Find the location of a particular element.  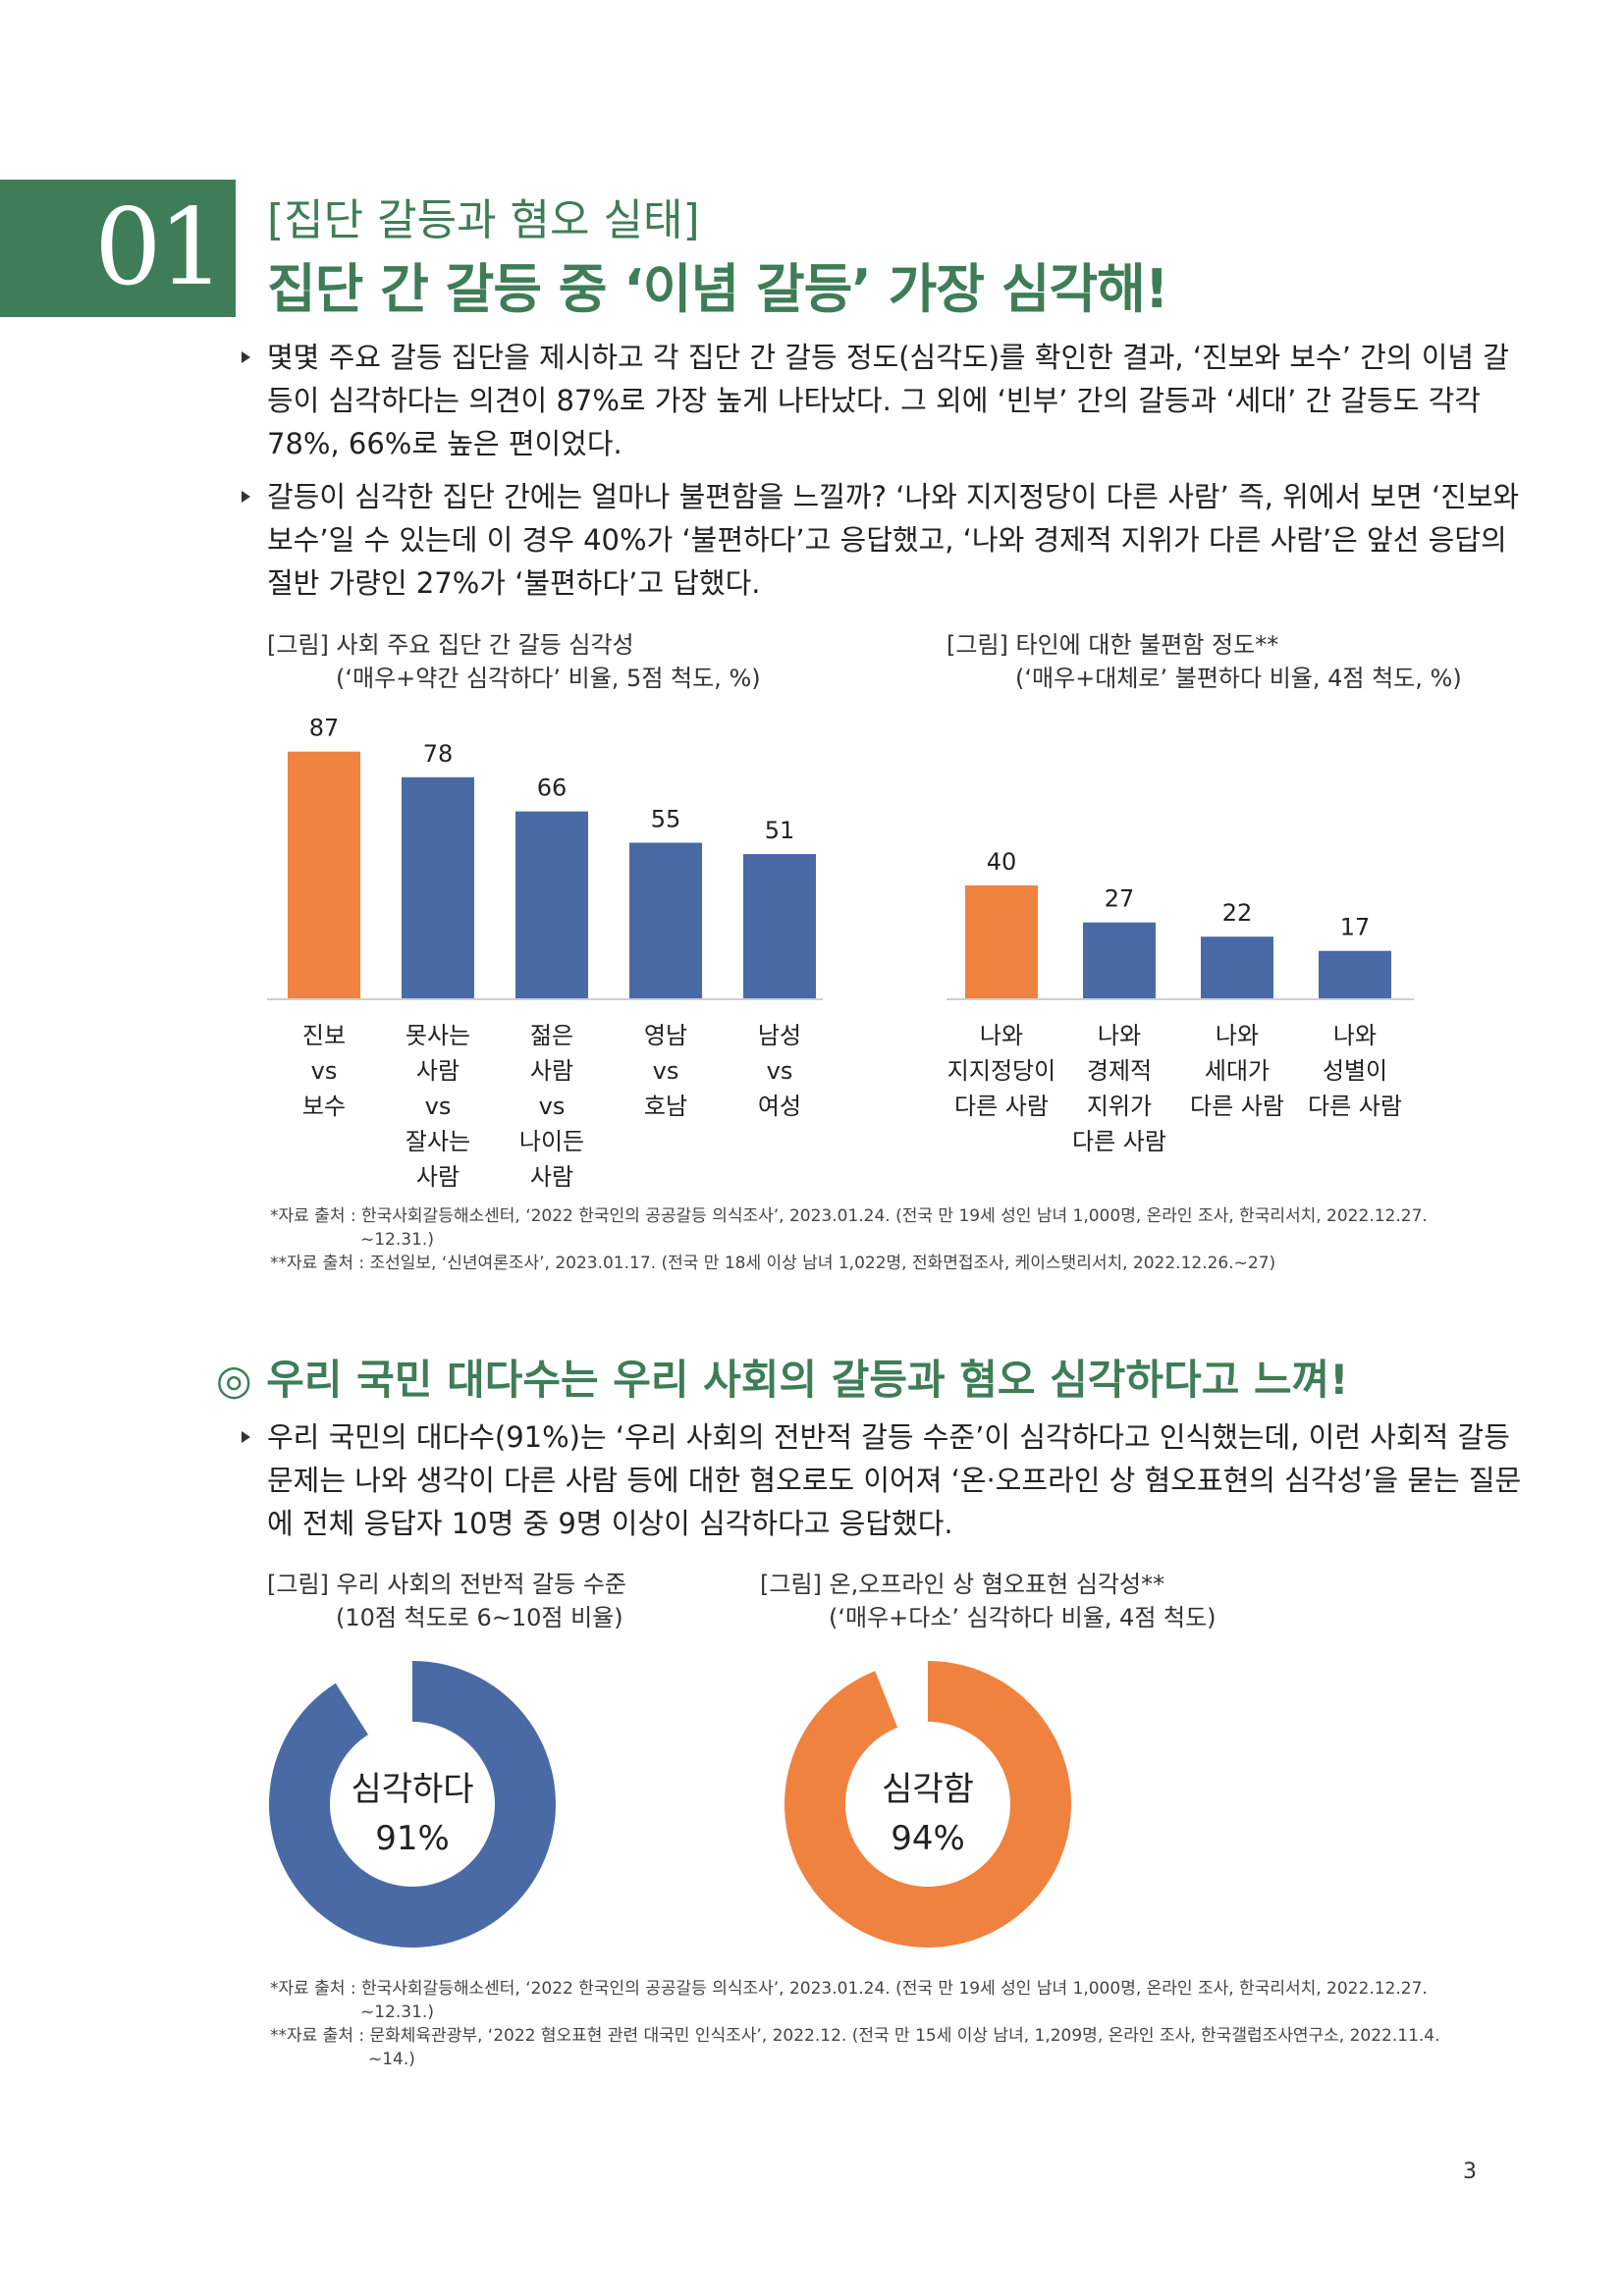

donut-center-value: 91% is located at coordinates (413, 1839).